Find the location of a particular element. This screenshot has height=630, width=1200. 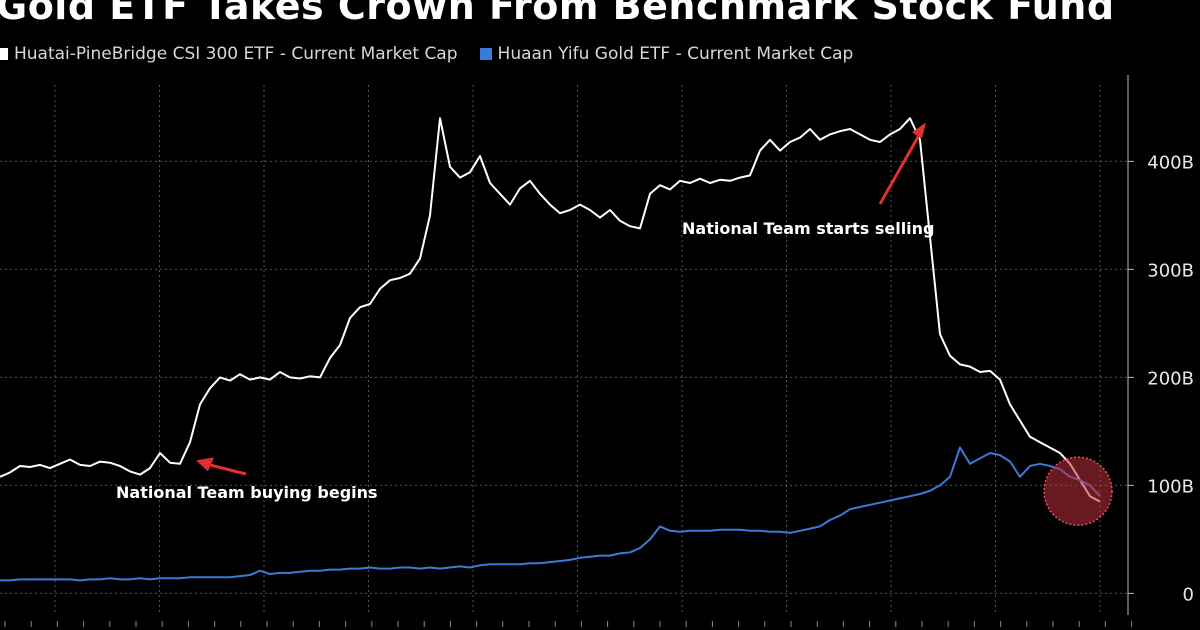

y-tick-label: 100B is located at coordinates (1170, 486).